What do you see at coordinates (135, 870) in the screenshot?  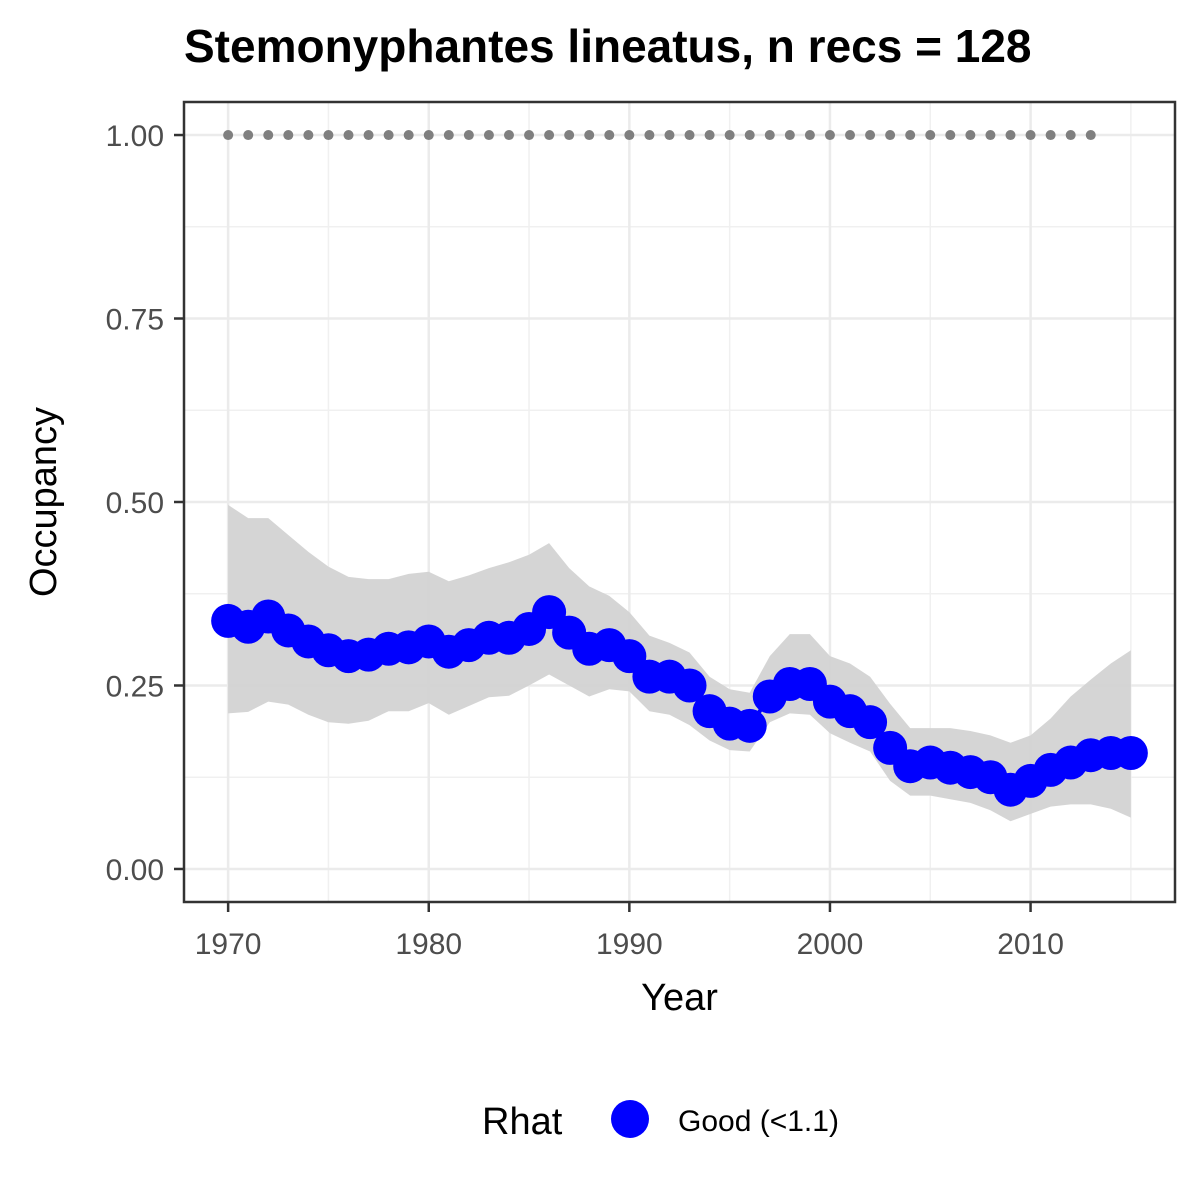 I see `y-tick-label: 0.00` at bounding box center [135, 870].